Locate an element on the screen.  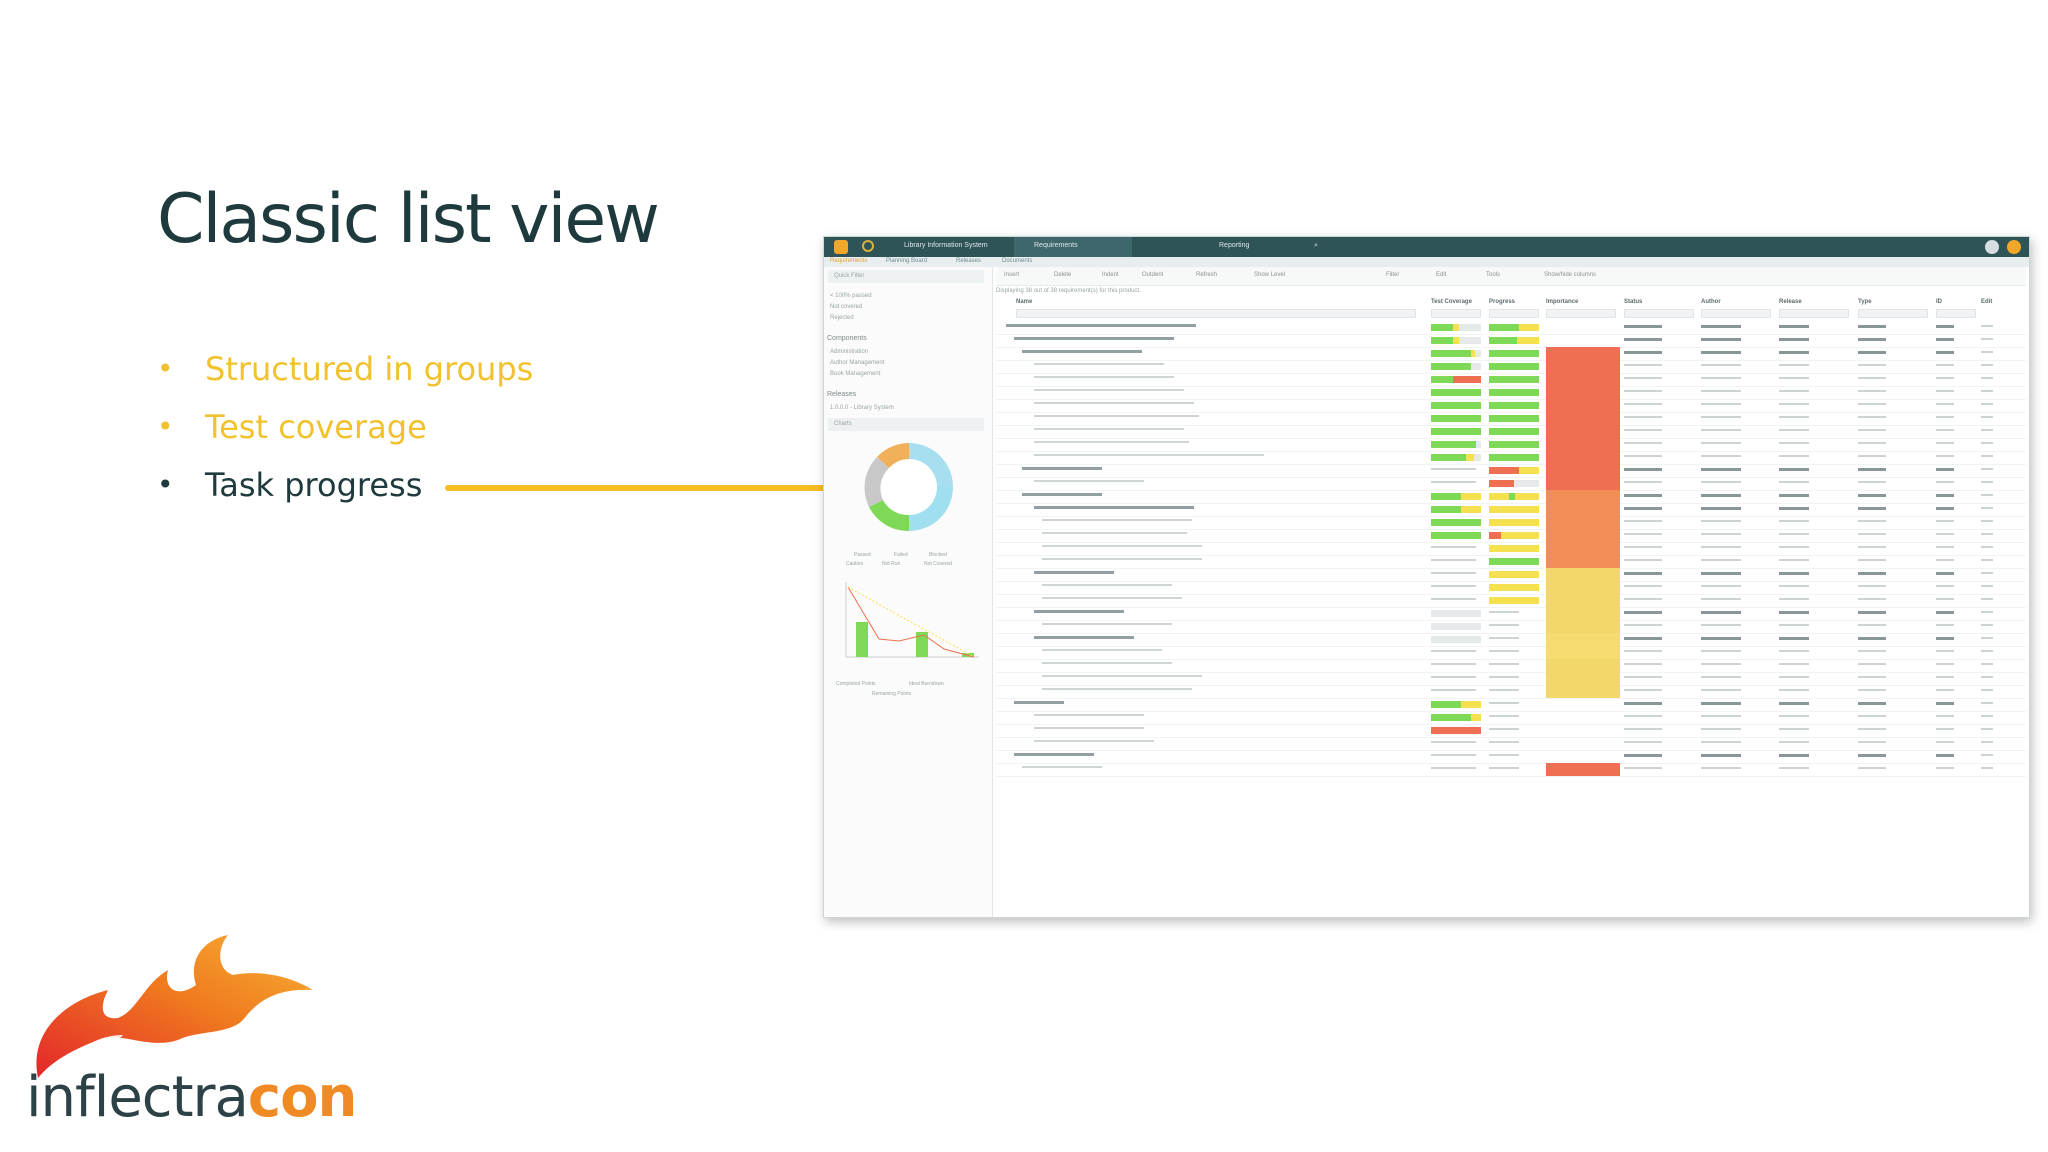
avatar is located at coordinates (1992, 247).